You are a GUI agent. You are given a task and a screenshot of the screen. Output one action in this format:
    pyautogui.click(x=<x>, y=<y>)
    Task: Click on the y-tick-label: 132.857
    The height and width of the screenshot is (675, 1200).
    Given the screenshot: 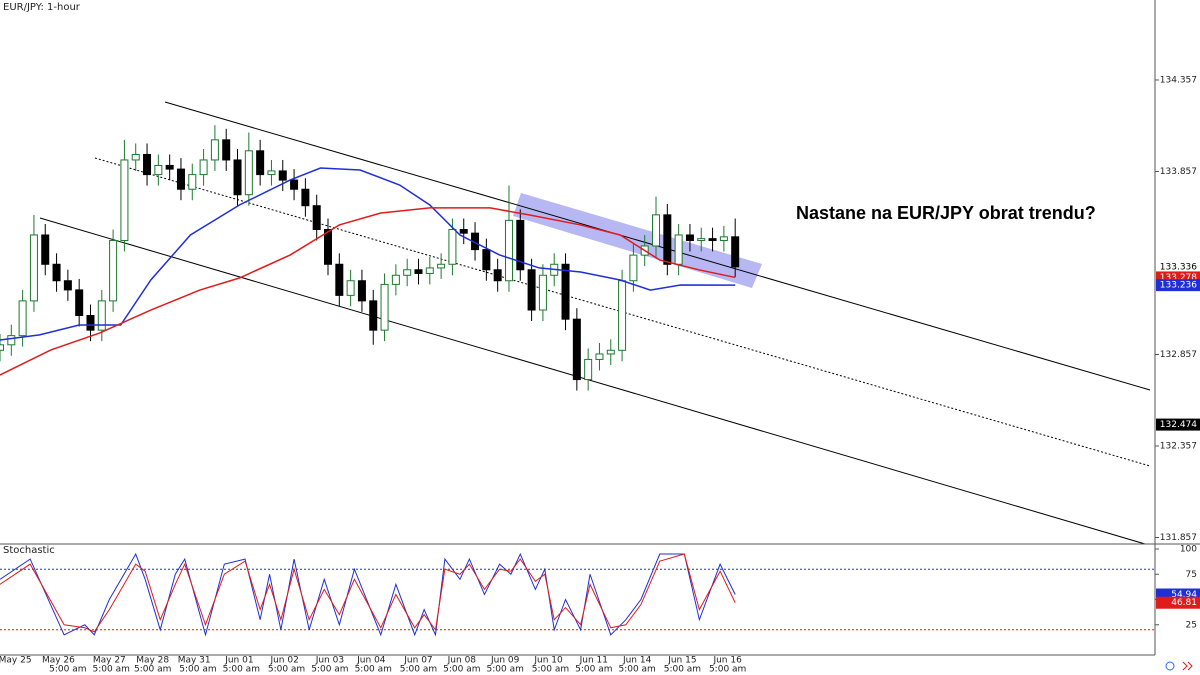 What is the action you would take?
    pyautogui.click(x=1178, y=355)
    